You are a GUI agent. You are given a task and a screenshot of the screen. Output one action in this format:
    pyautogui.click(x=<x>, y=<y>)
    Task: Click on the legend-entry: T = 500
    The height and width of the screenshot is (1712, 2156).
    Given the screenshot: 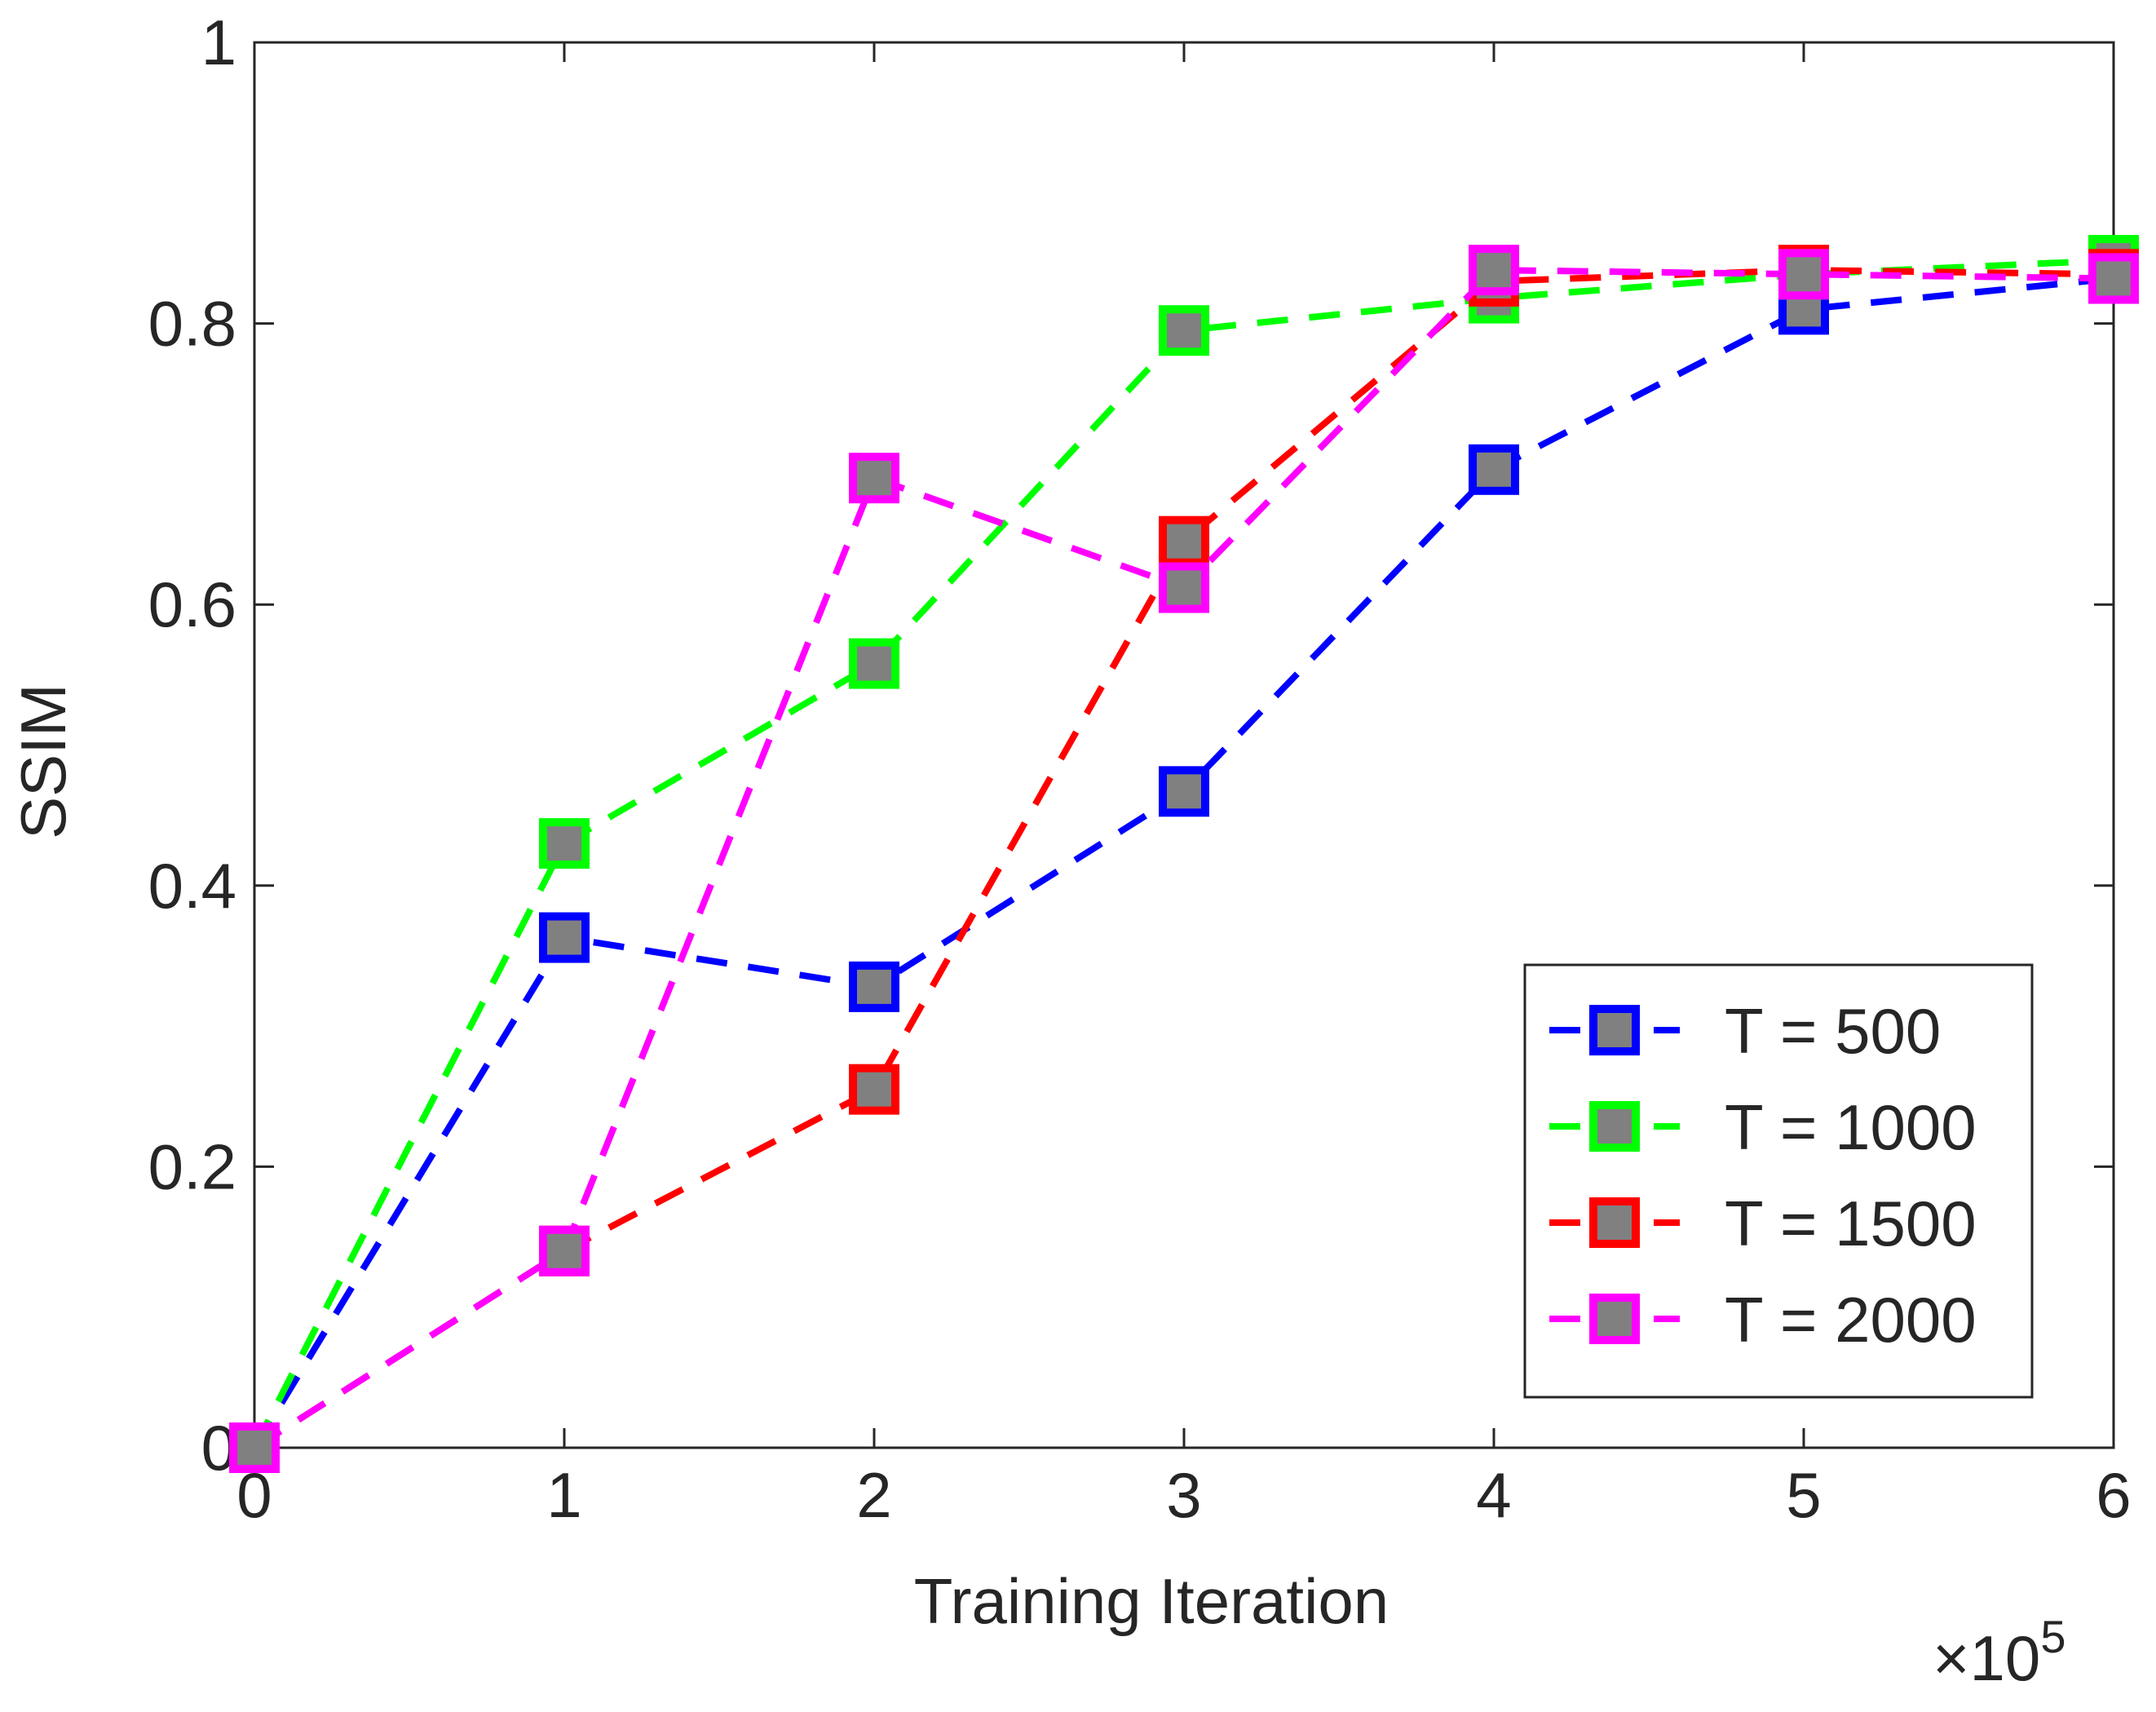 What is the action you would take?
    pyautogui.click(x=1745, y=1031)
    